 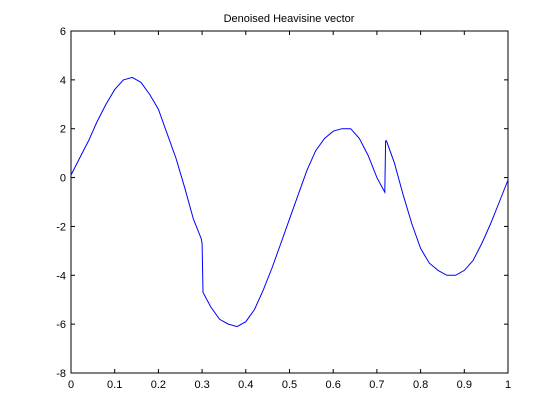 What do you see at coordinates (61, 325) in the screenshot?
I see `y-tick-label: -6` at bounding box center [61, 325].